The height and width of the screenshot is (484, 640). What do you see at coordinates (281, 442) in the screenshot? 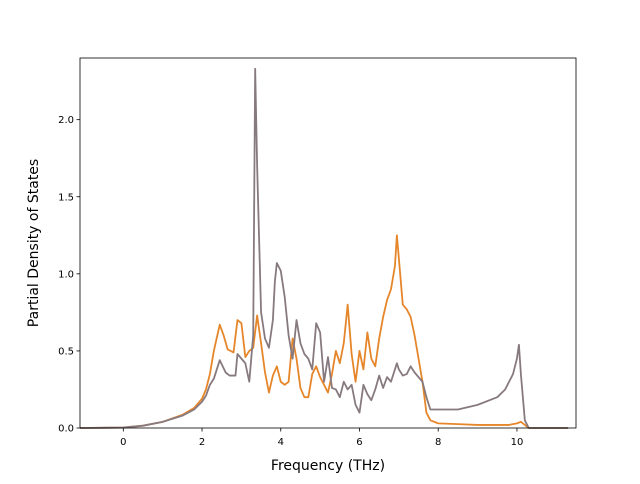
I see `x-tick-label: 4` at bounding box center [281, 442].